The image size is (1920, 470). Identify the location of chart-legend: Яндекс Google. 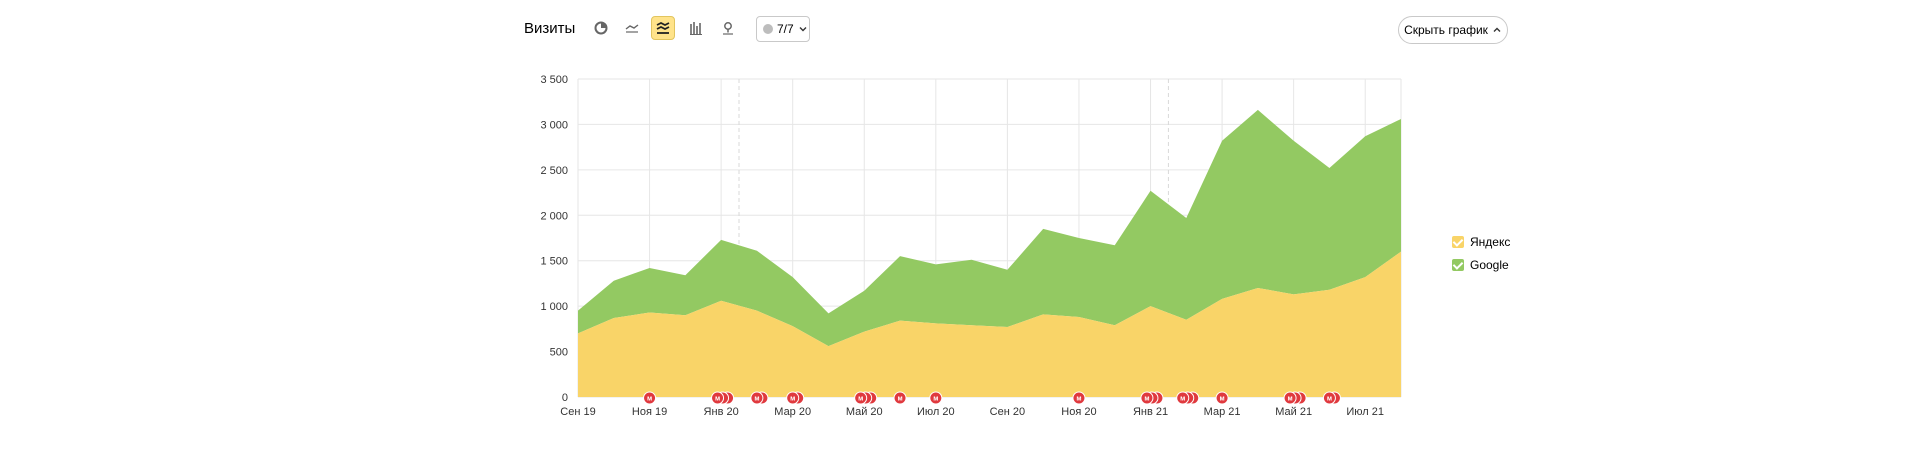
(1481, 253).